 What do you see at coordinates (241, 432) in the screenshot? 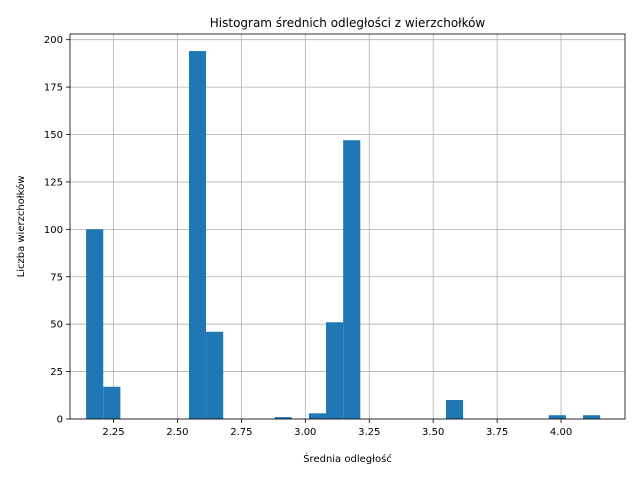
I see `x-tick-label: 2.75` at bounding box center [241, 432].